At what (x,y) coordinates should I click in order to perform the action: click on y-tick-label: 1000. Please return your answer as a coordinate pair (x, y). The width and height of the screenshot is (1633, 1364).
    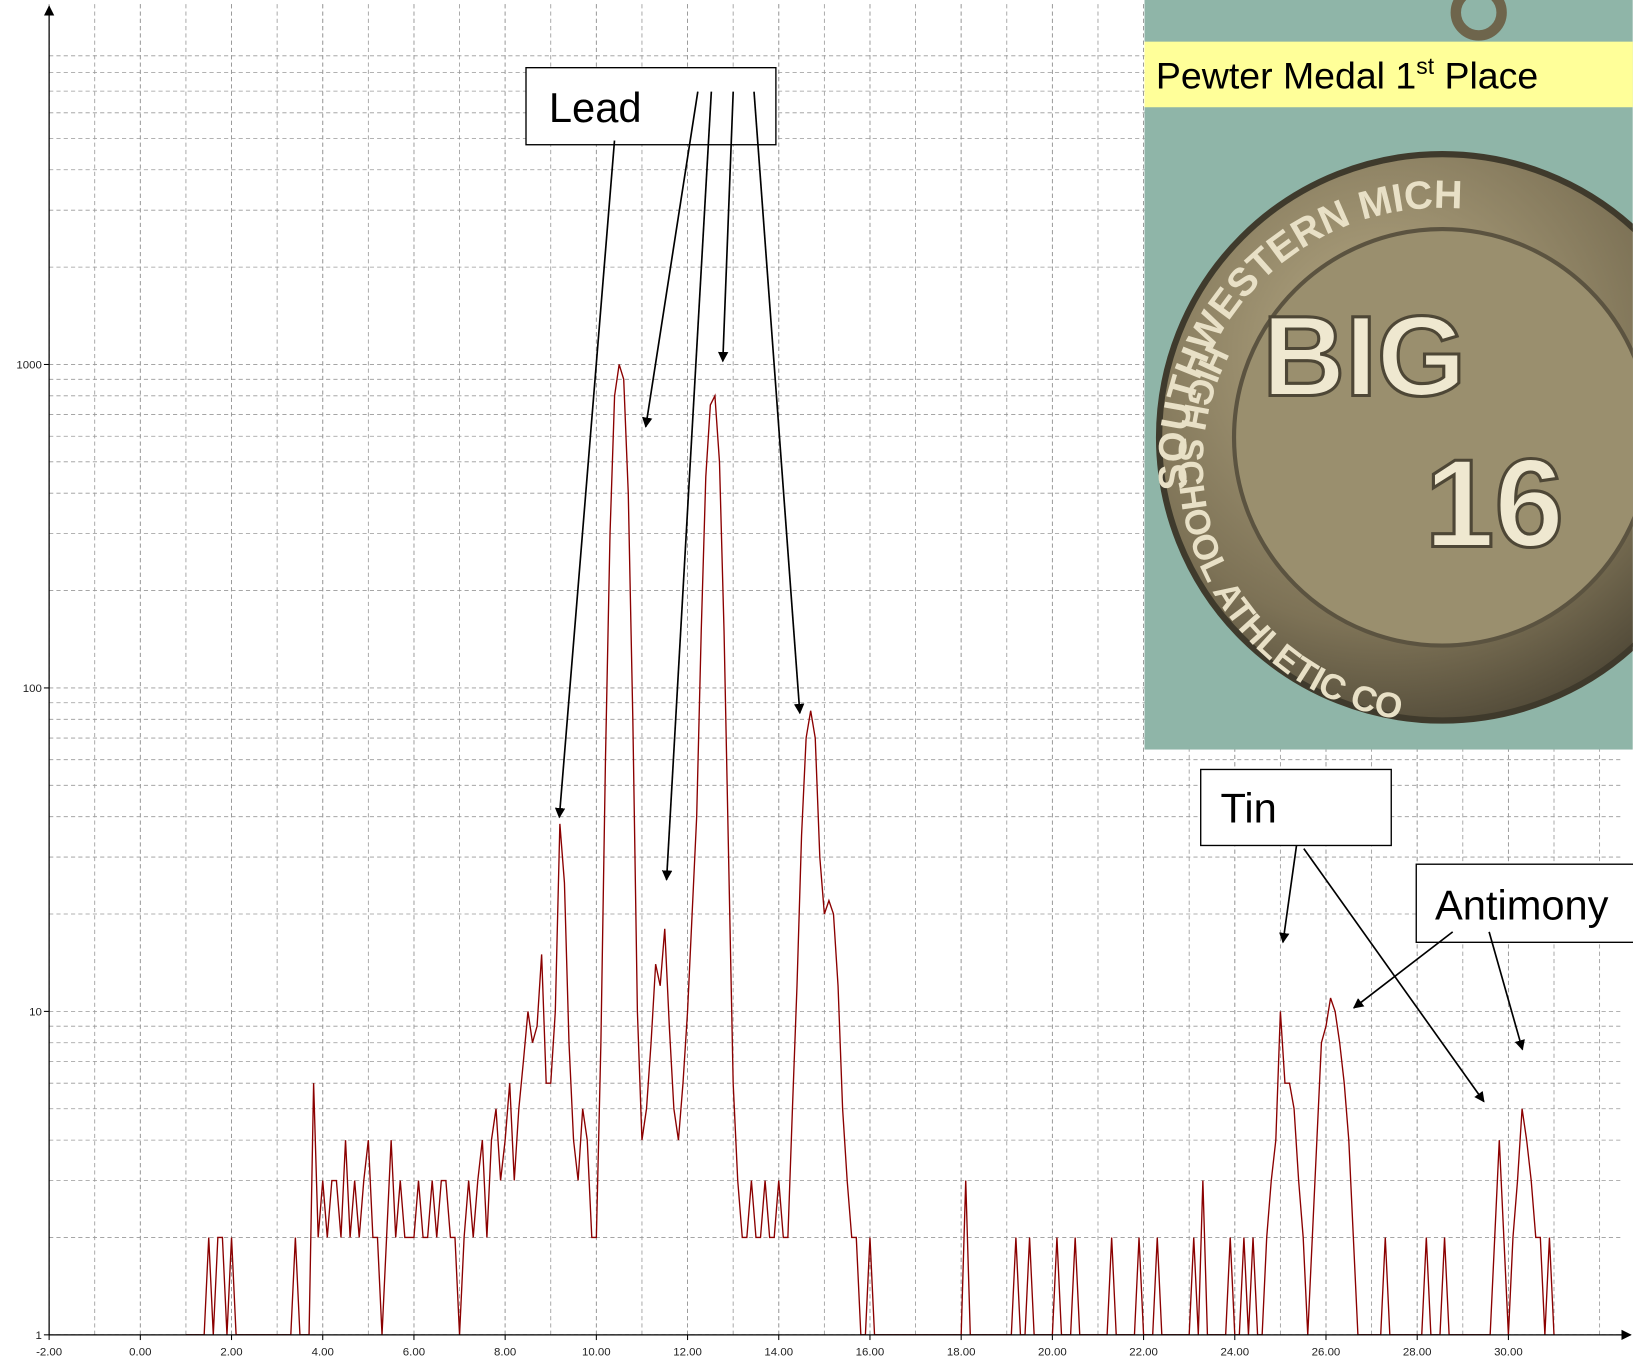
    Looking at the image, I should click on (28, 366).